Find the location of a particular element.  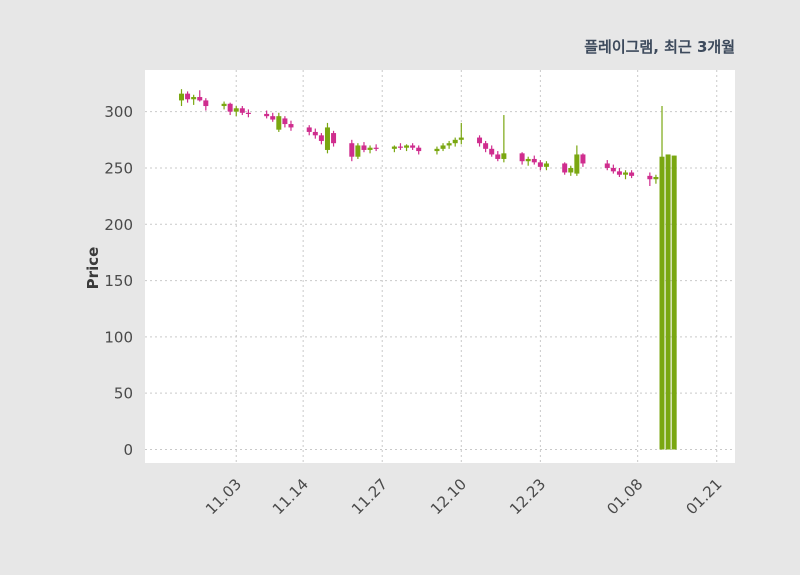

y-tick-label: 200 is located at coordinates (118, 225).